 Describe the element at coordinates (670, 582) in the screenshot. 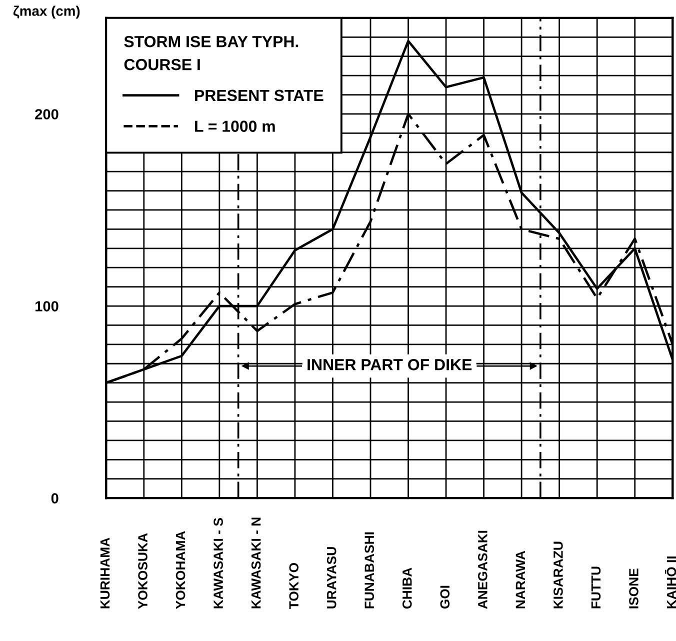

I see `x-tick-label: KAIHŌ II` at that location.